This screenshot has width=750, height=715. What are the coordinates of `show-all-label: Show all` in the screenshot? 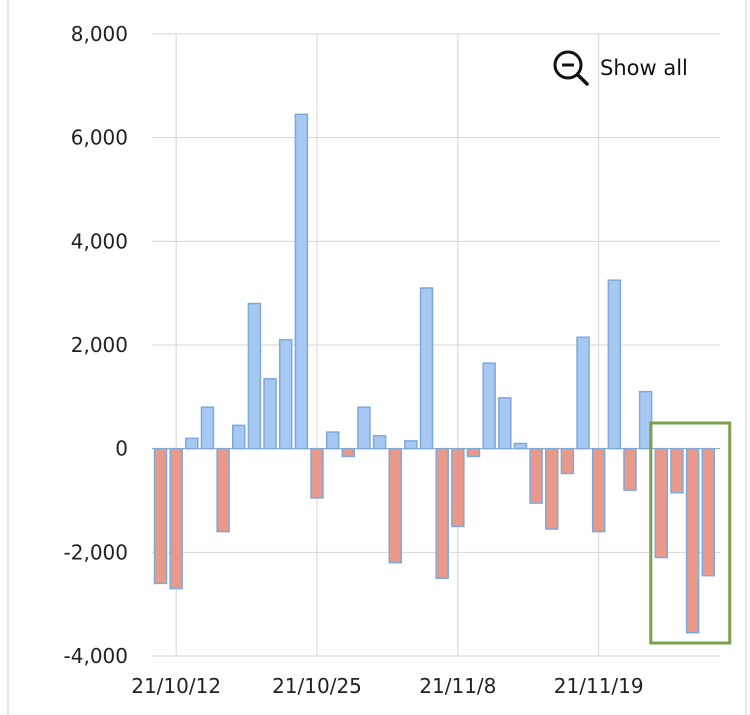 It's located at (644, 68).